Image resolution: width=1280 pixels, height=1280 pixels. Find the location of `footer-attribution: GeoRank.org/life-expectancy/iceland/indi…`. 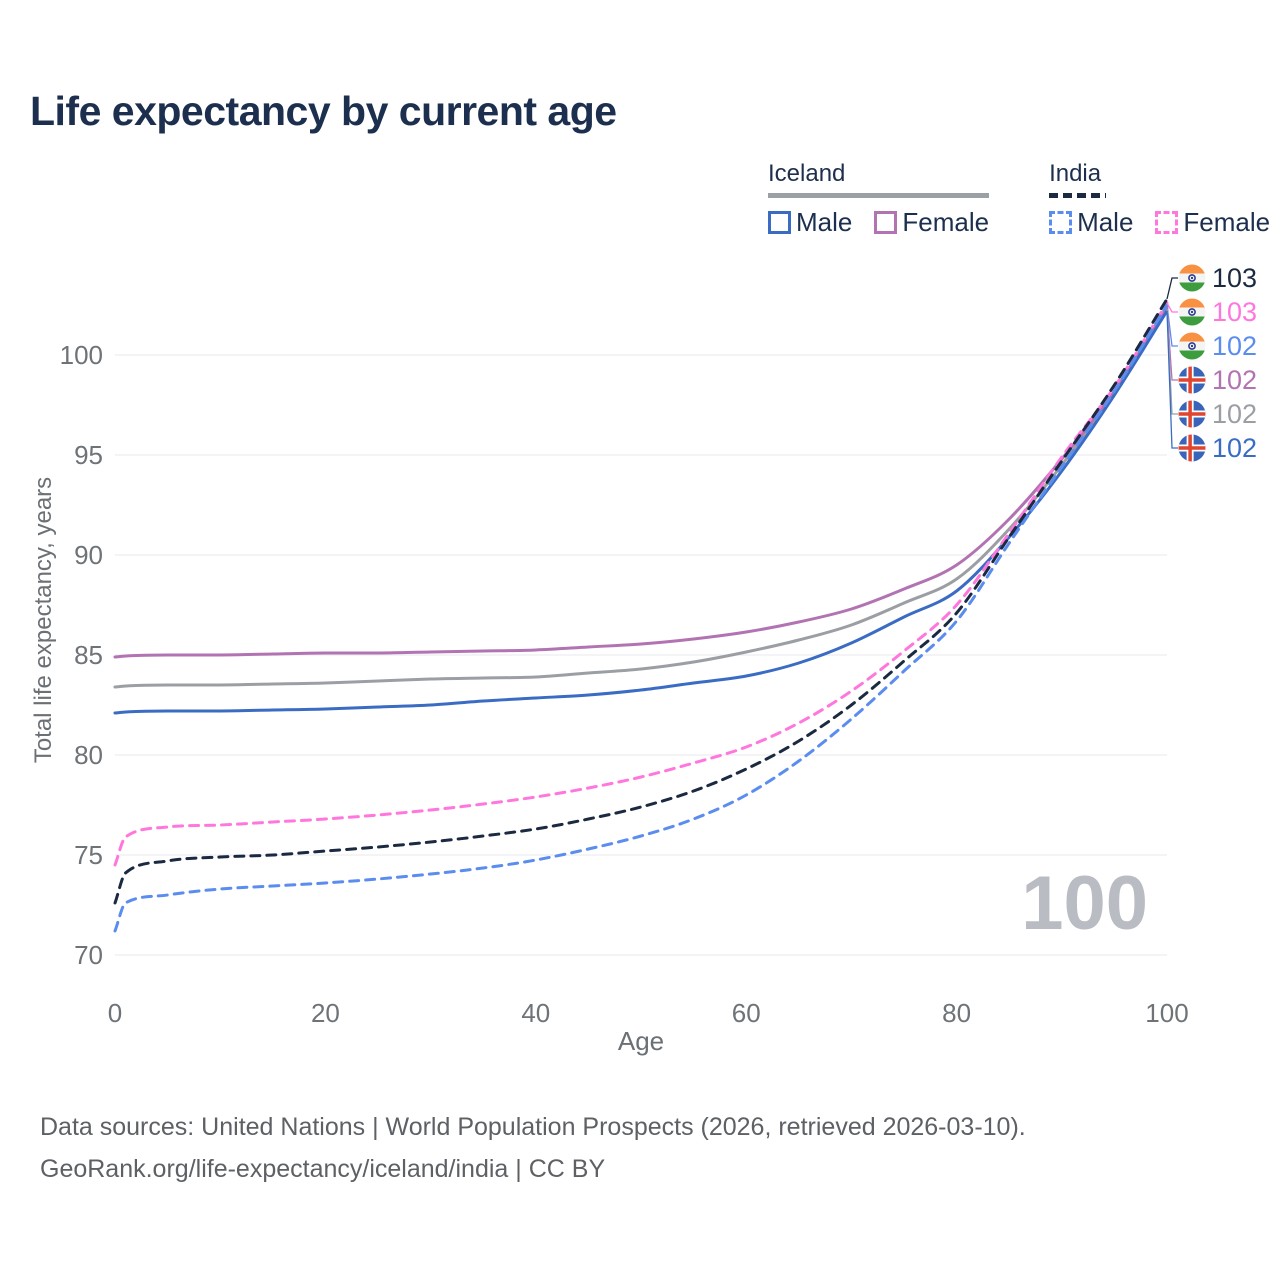

footer-attribution: GeoRank.org/life-expectancy/iceland/indi… is located at coordinates (323, 1169).